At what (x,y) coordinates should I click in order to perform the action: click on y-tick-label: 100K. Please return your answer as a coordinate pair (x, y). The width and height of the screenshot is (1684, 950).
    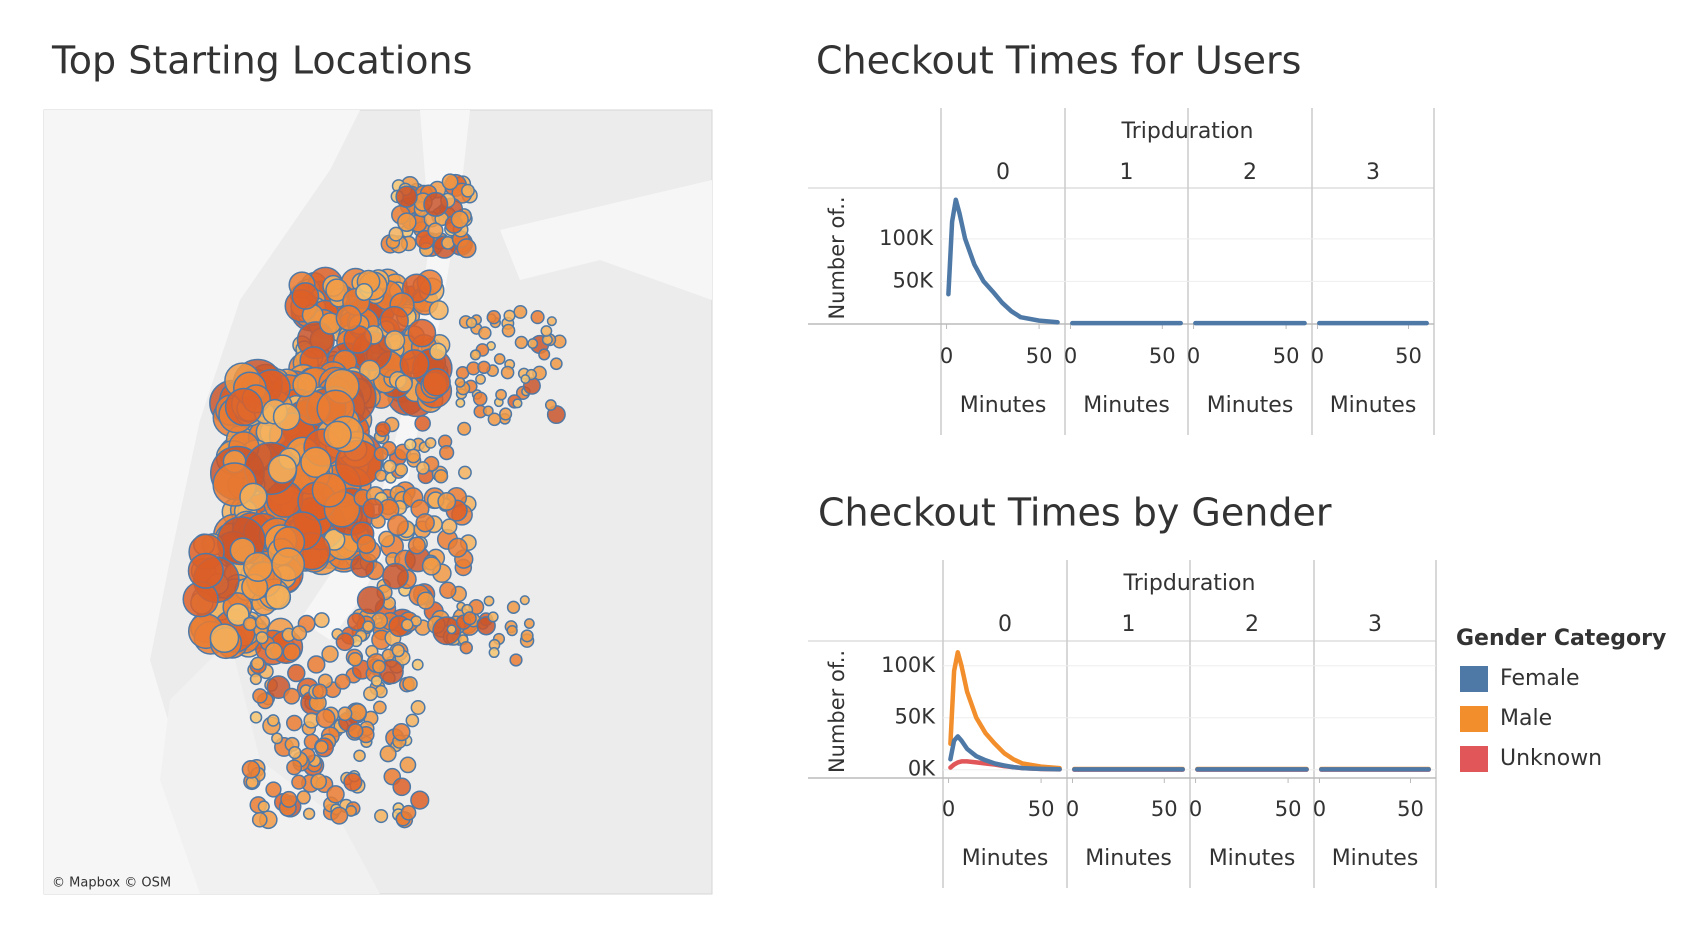
    Looking at the image, I should click on (908, 665).